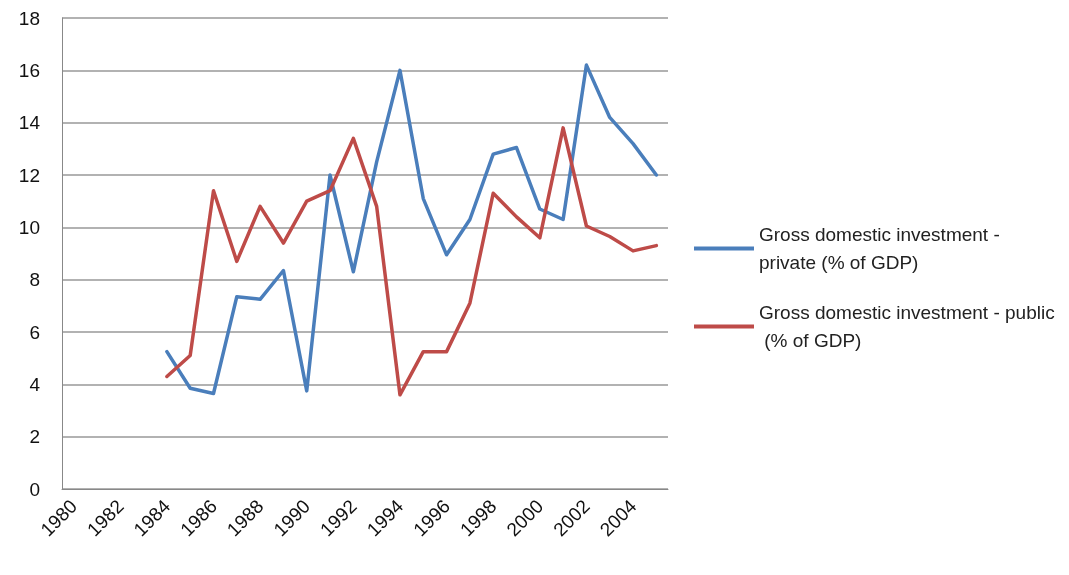 This screenshot has height=575, width=1069. I want to click on y-tick-label: 8, so click(34, 280).